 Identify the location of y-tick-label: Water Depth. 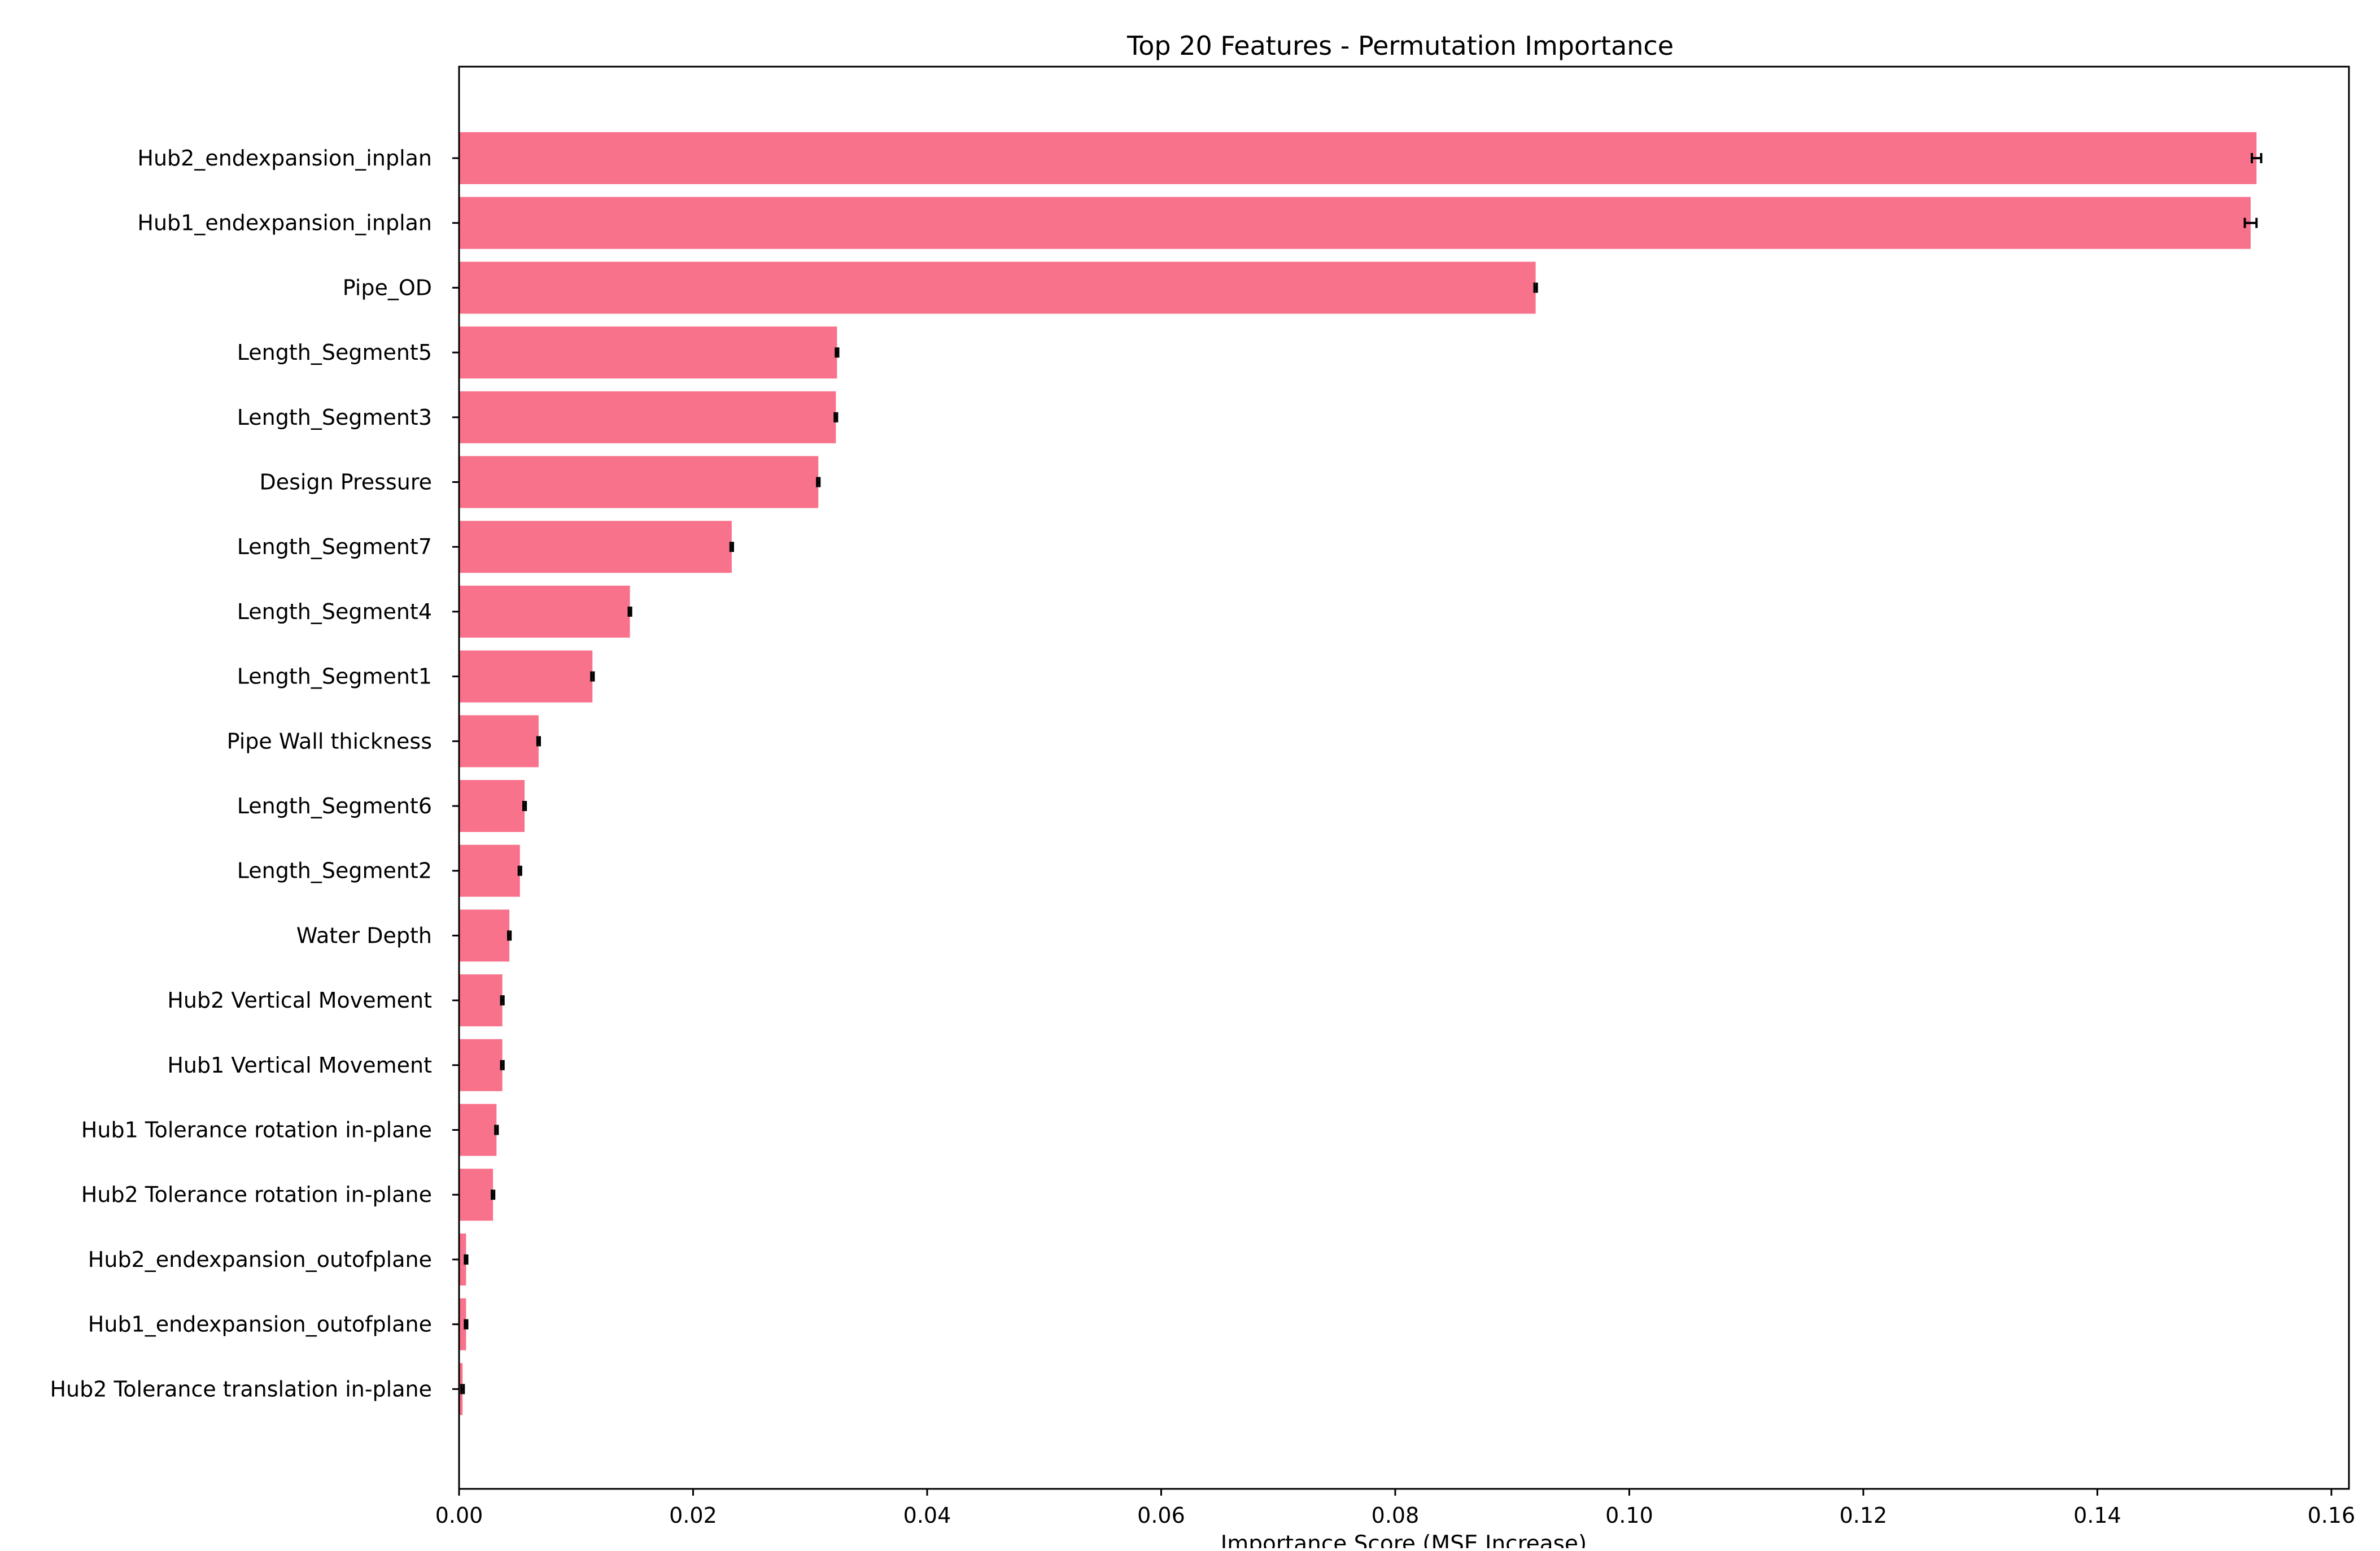
(364, 935).